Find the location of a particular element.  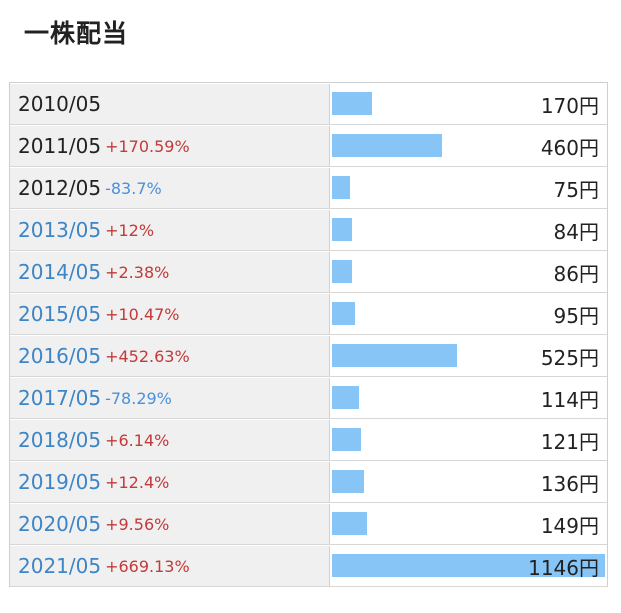

dividend-value: 95円 is located at coordinates (576, 315).